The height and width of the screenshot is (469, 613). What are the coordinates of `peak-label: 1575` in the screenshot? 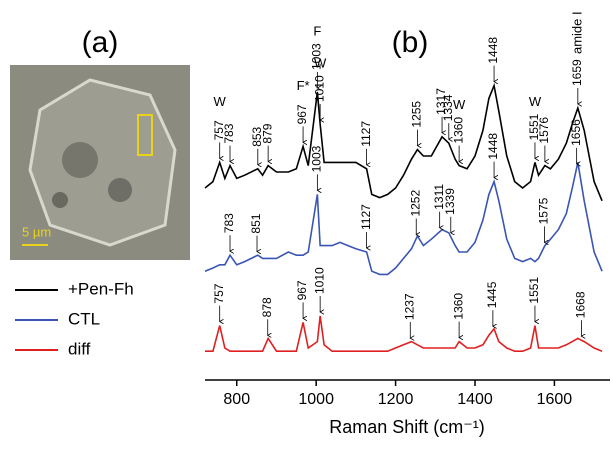 It's located at (544, 210).